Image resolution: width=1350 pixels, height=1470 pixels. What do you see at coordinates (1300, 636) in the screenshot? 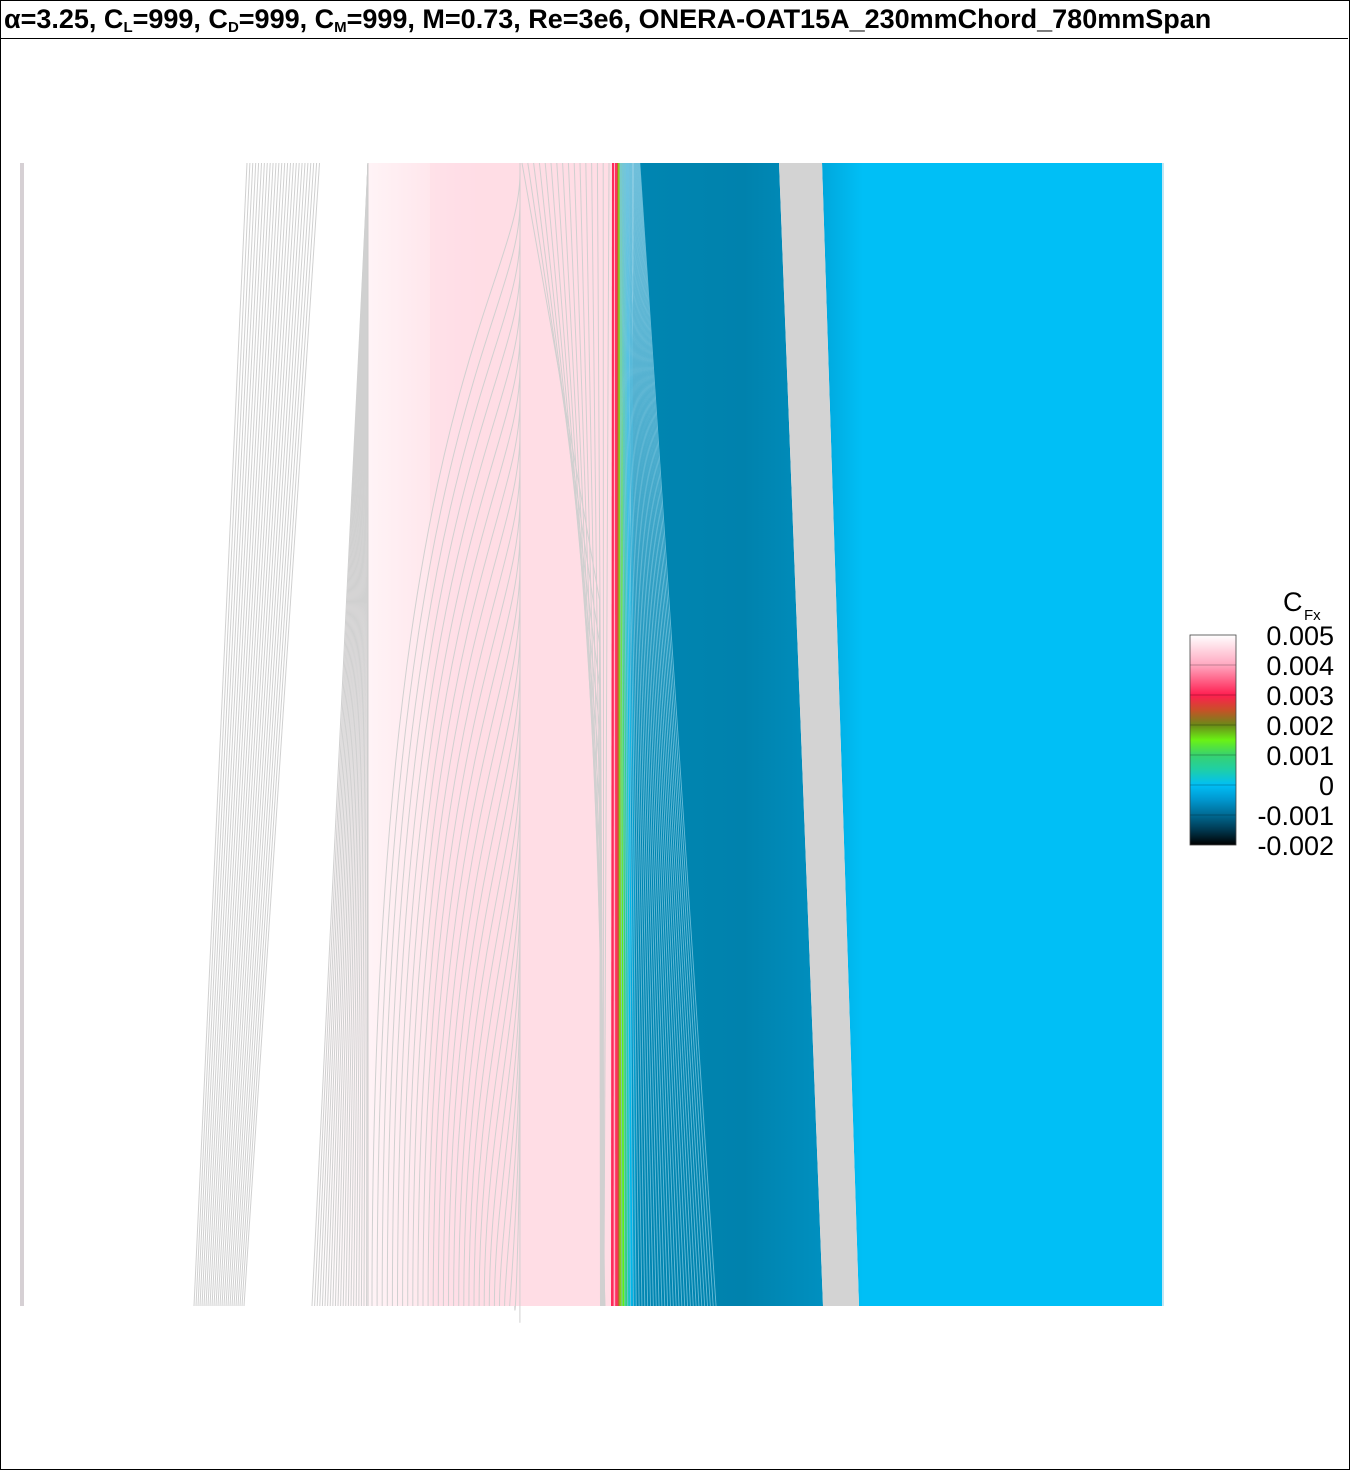
I see `colorbar-tick-label: 0.005` at bounding box center [1300, 636].